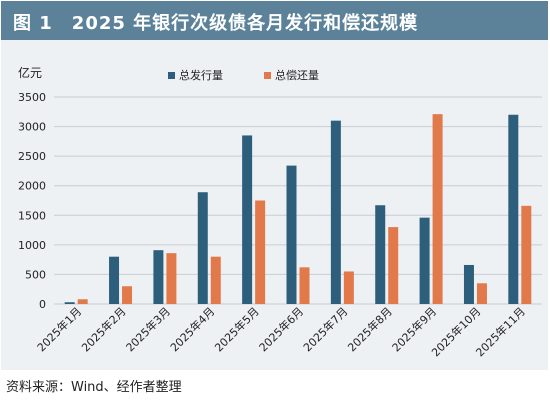 The width and height of the screenshot is (550, 403). What do you see at coordinates (42, 304) in the screenshot?
I see `y-tick-label: 0` at bounding box center [42, 304].